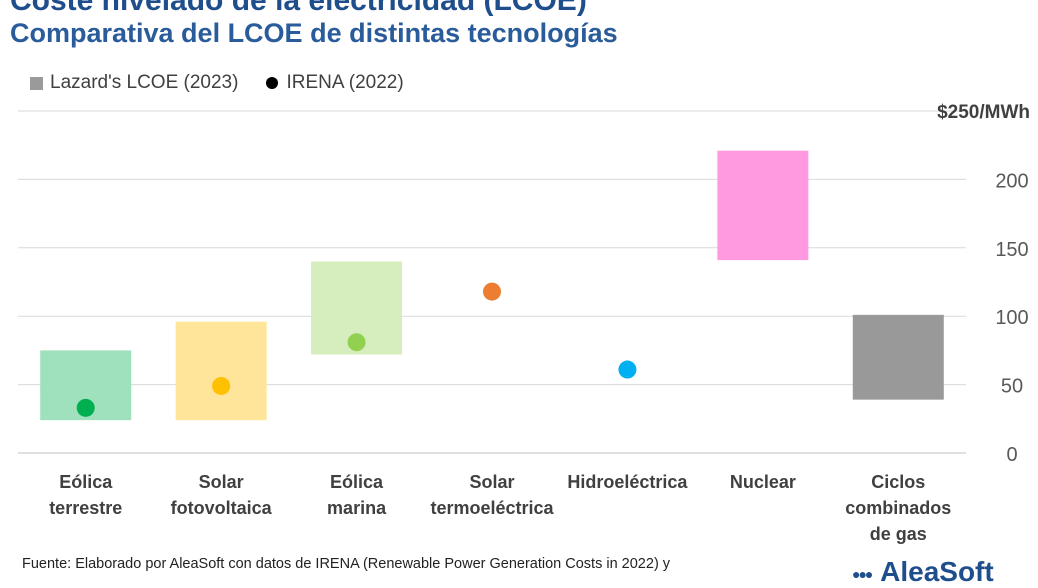 The height and width of the screenshot is (588, 1038). Describe the element at coordinates (763, 482) in the screenshot. I see `category-label: Nuclear` at that location.